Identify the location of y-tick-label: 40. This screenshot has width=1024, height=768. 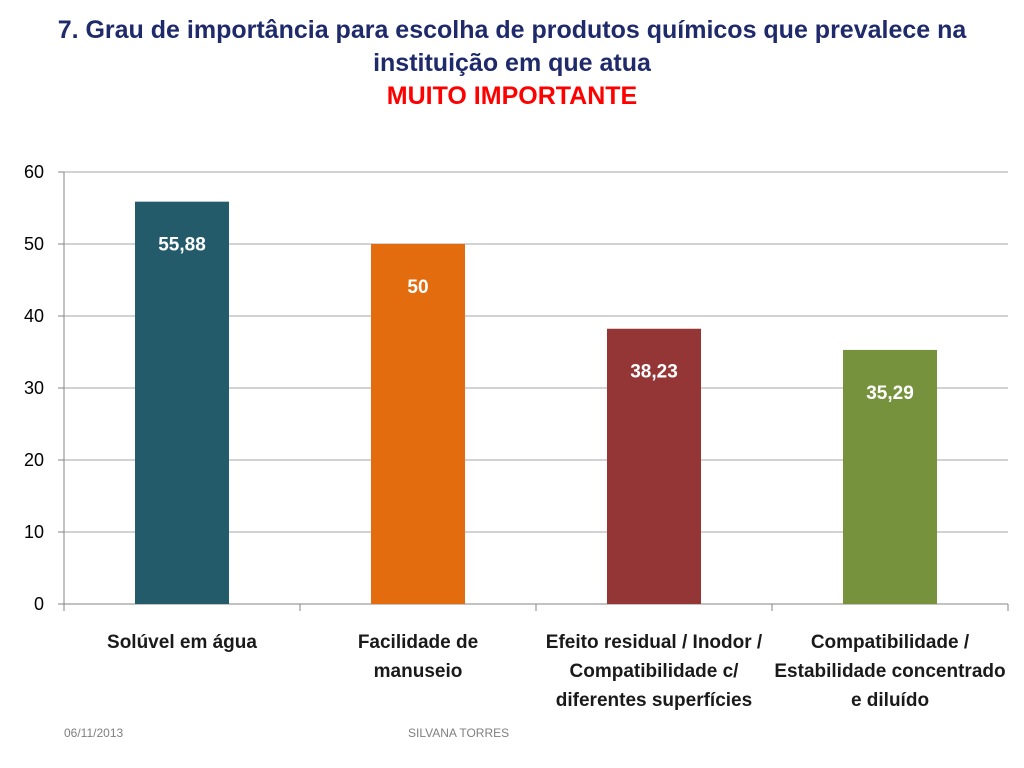
(34, 316).